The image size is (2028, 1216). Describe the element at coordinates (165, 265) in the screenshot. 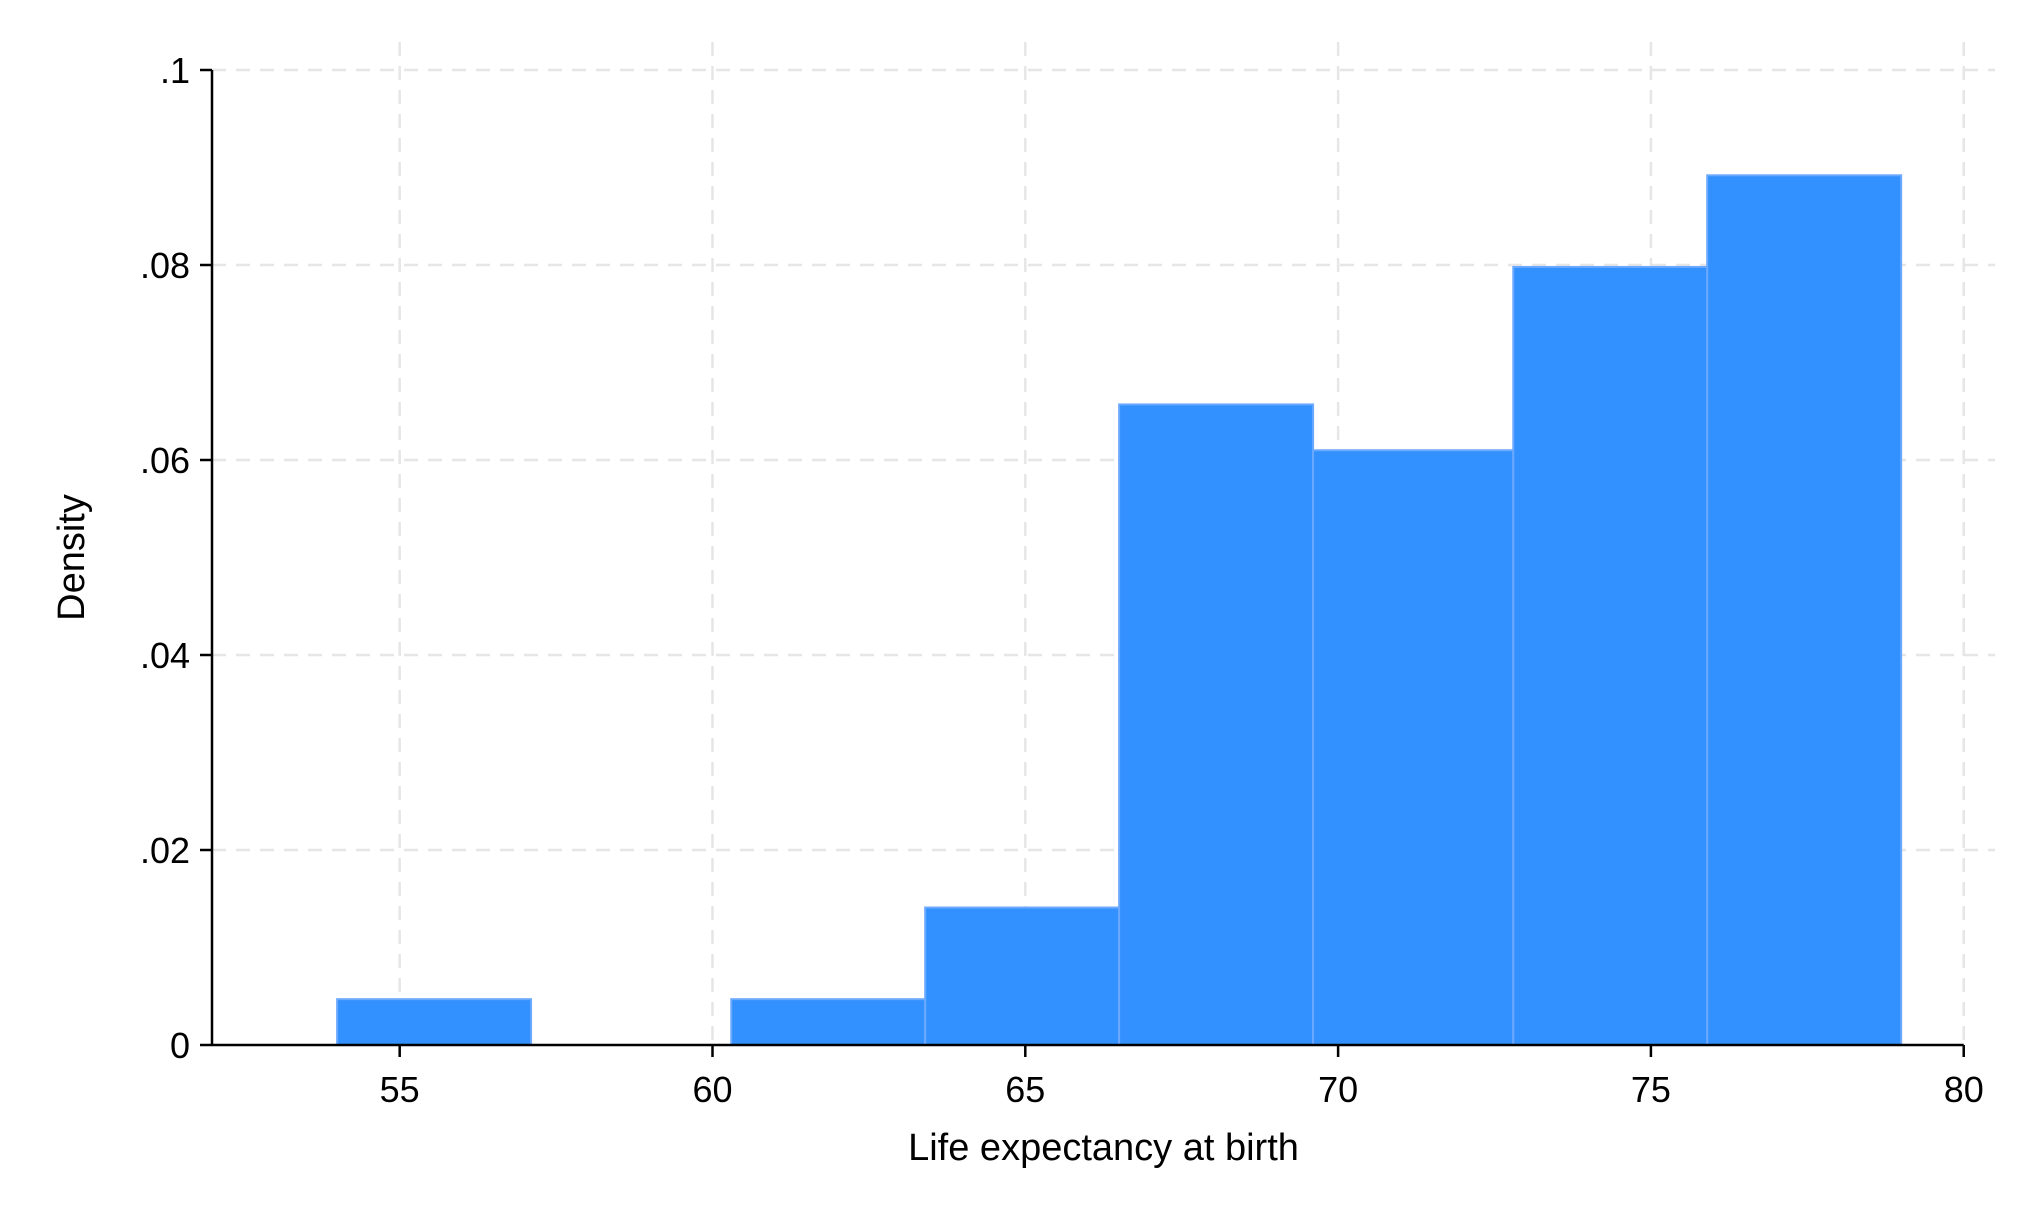

I see `y-tick-label: .08` at that location.